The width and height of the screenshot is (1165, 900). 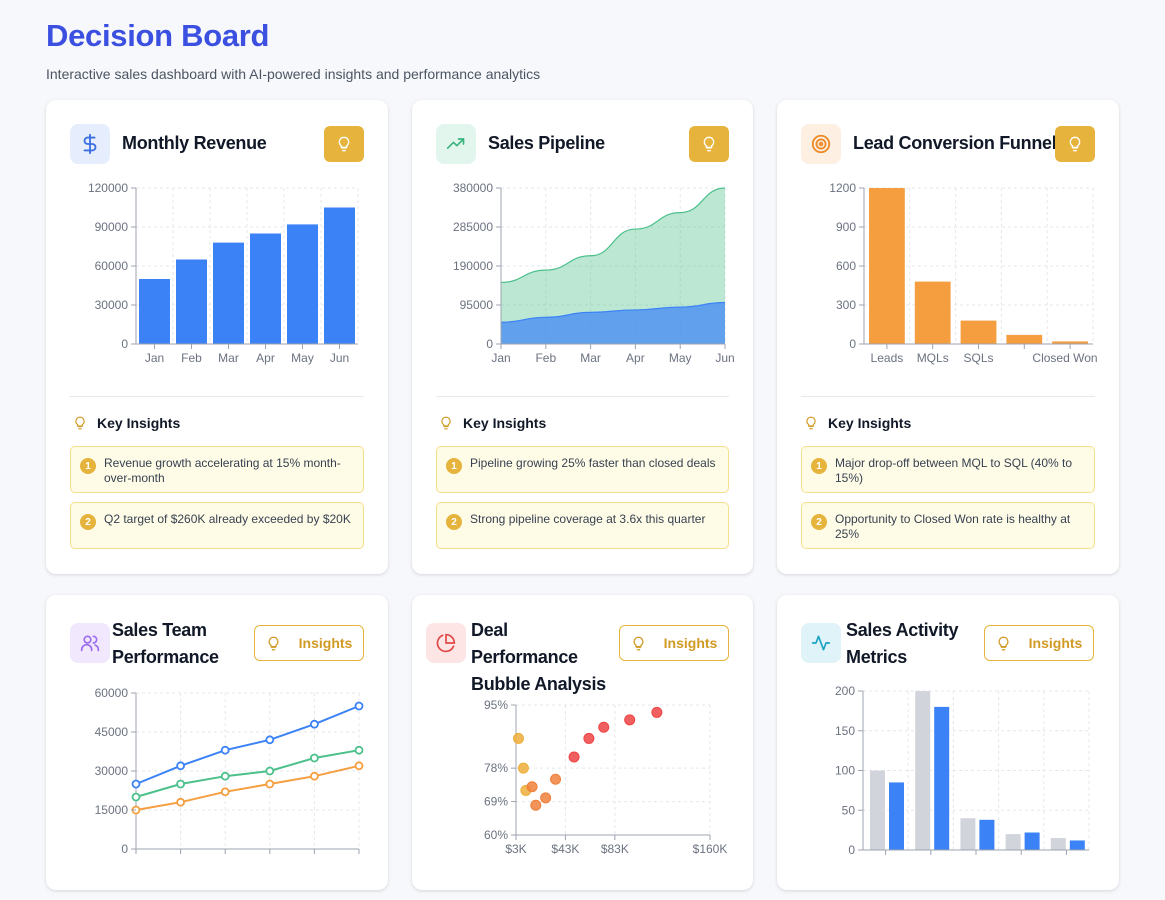 What do you see at coordinates (456, 144) in the screenshot?
I see `trending-up-icon` at bounding box center [456, 144].